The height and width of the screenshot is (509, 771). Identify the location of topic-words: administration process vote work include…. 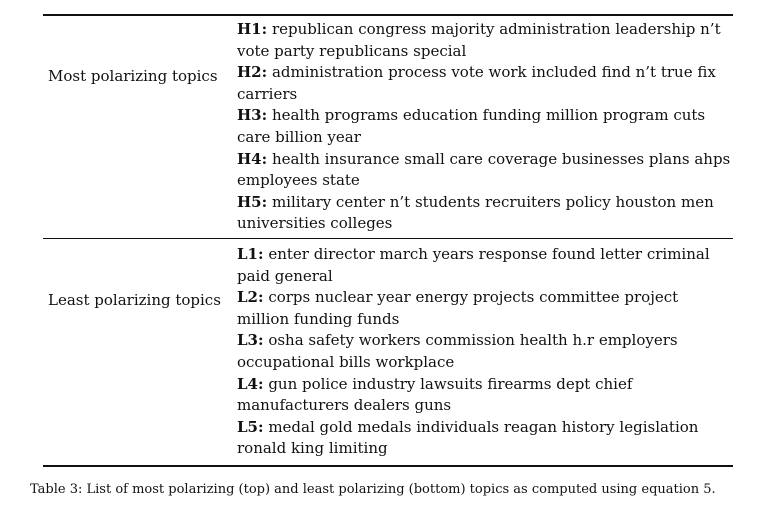
(476, 83).